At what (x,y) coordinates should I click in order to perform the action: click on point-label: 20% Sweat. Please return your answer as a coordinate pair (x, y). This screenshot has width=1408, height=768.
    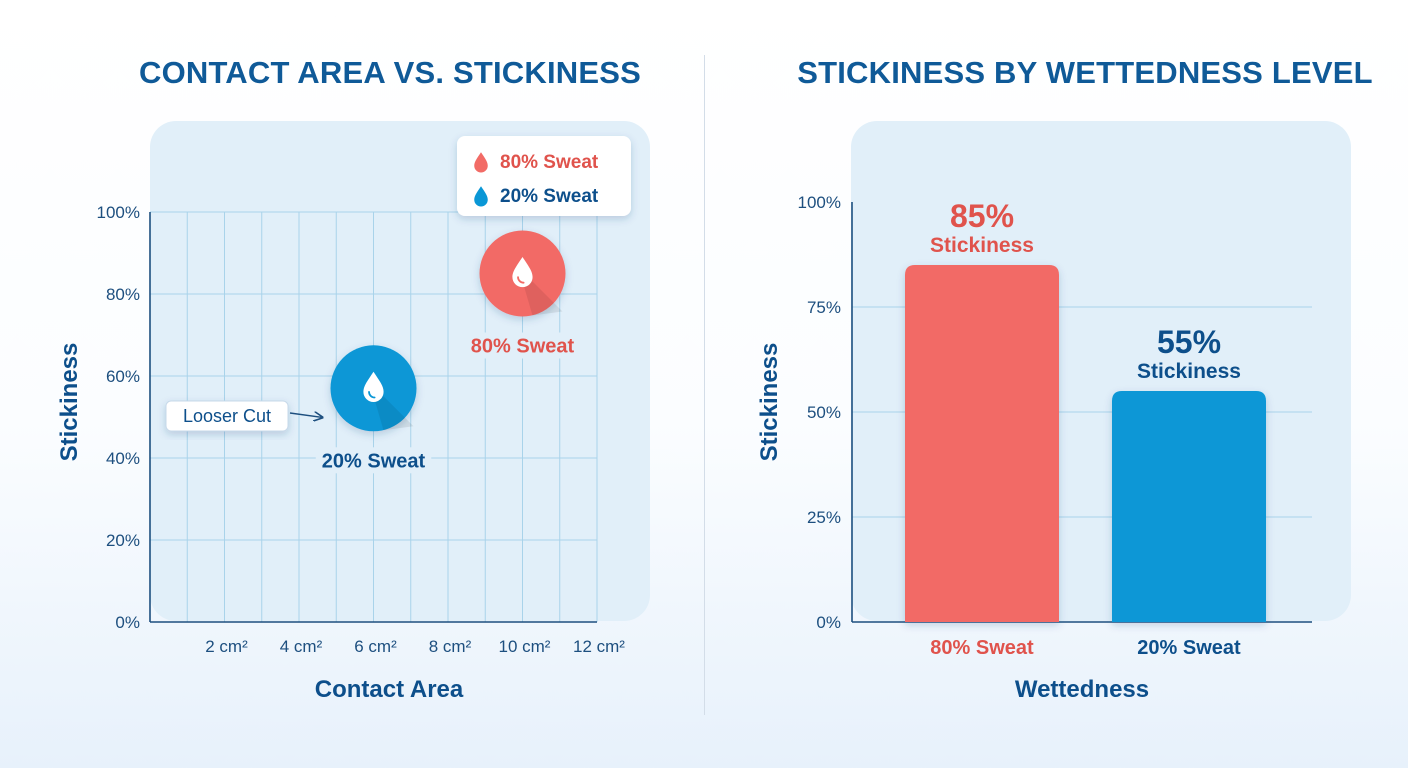
    Looking at the image, I should click on (374, 461).